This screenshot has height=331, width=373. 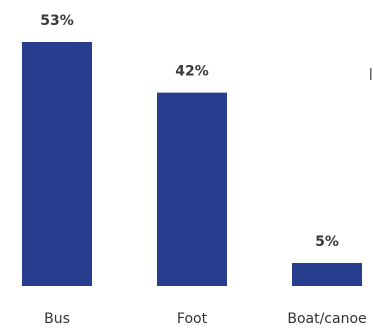 I want to click on value-label-boat-canoe: 5%, so click(x=327, y=242).